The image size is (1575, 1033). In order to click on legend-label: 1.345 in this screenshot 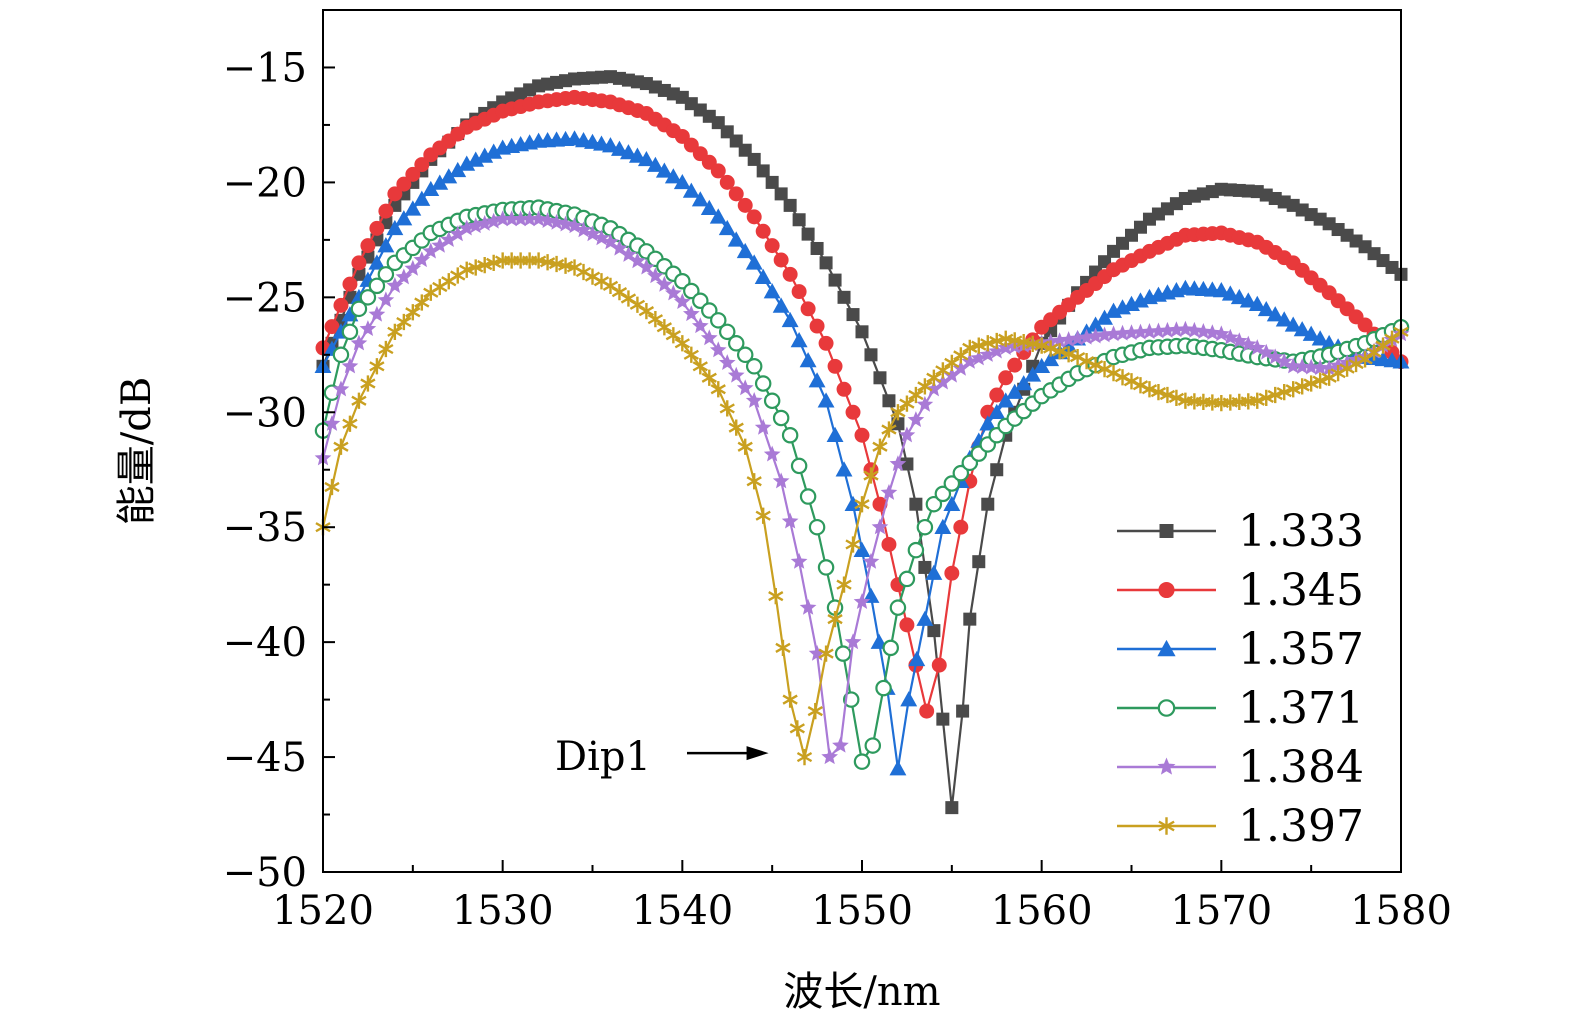, I will do `click(1301, 590)`.